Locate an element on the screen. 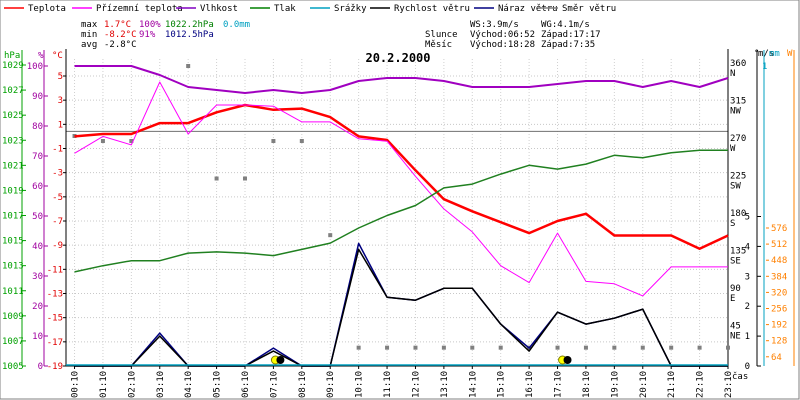 The height and width of the screenshot is (400, 800). dir-tick-dir: SE is located at coordinates (735, 262).